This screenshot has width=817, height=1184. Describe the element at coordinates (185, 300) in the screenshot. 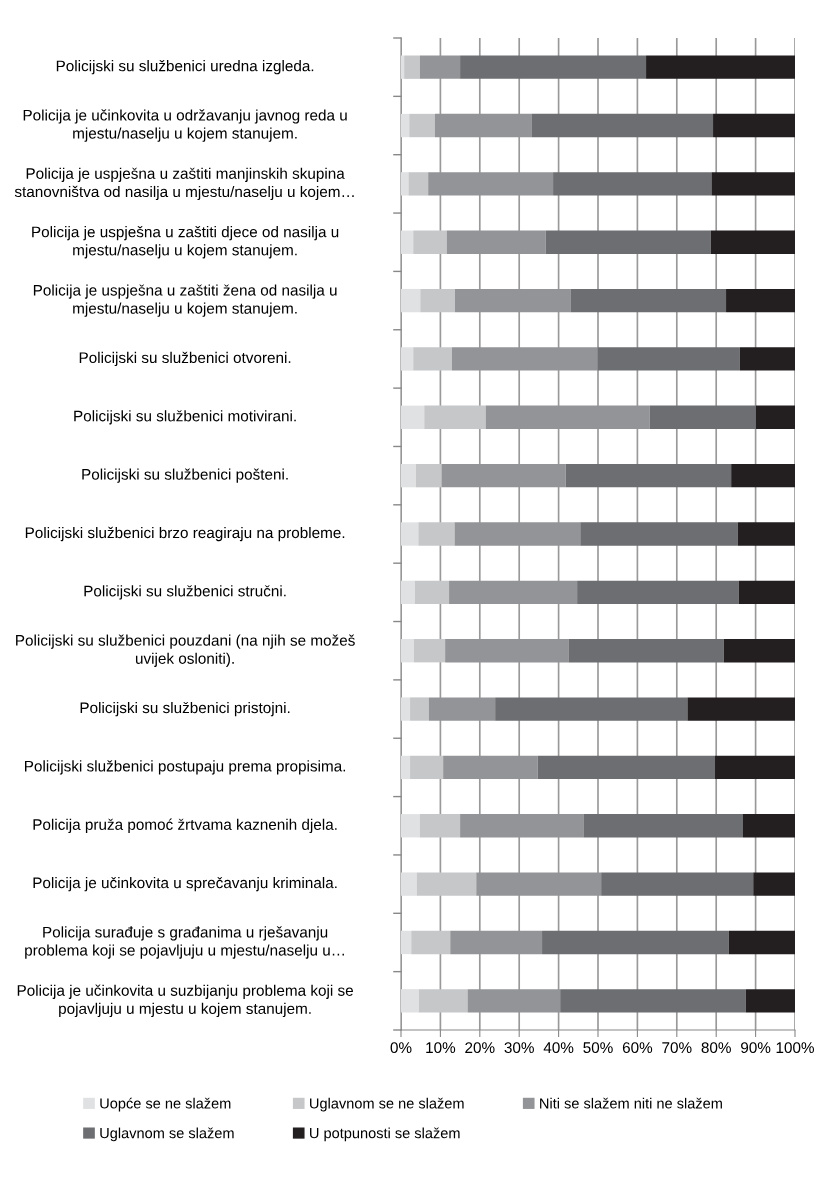

I see `y-tick-label: Policija je uspješna u zaštiti žena od nasilja u mjestu/naselju u kojem stanujem.` at that location.